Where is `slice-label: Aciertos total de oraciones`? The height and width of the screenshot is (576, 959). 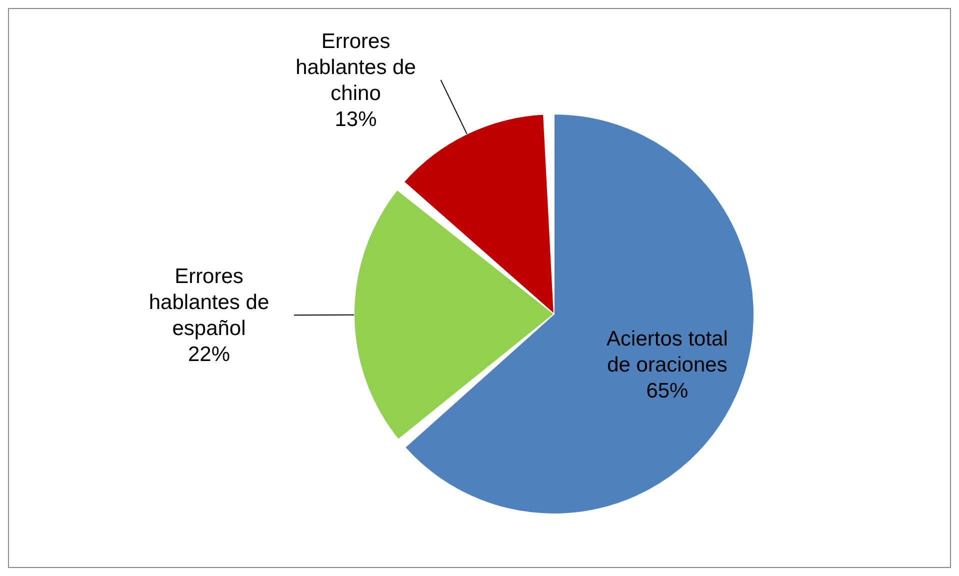 slice-label: Aciertos total de oraciones is located at coordinates (667, 351).